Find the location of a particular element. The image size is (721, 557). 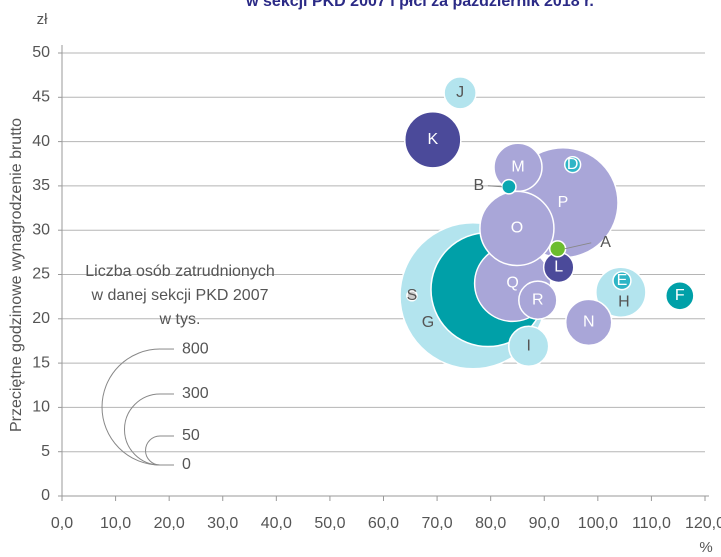

y-unit: zł is located at coordinates (43, 19).